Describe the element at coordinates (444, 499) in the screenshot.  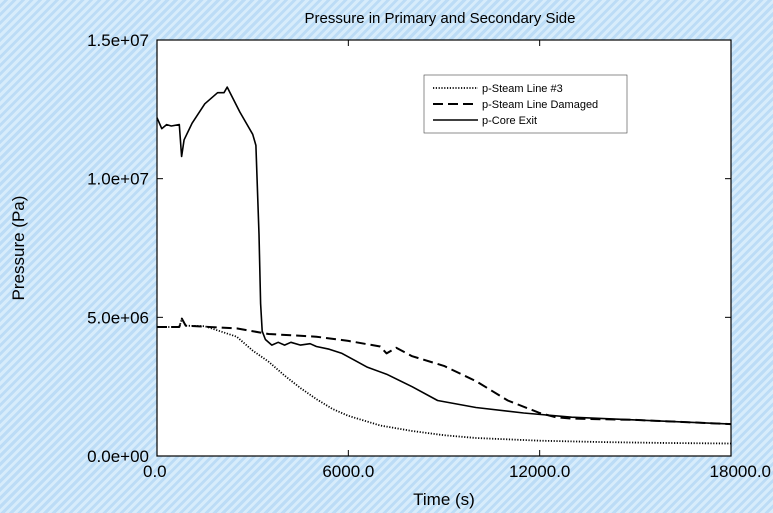
I see `x-axis-label: Time (s)` at that location.